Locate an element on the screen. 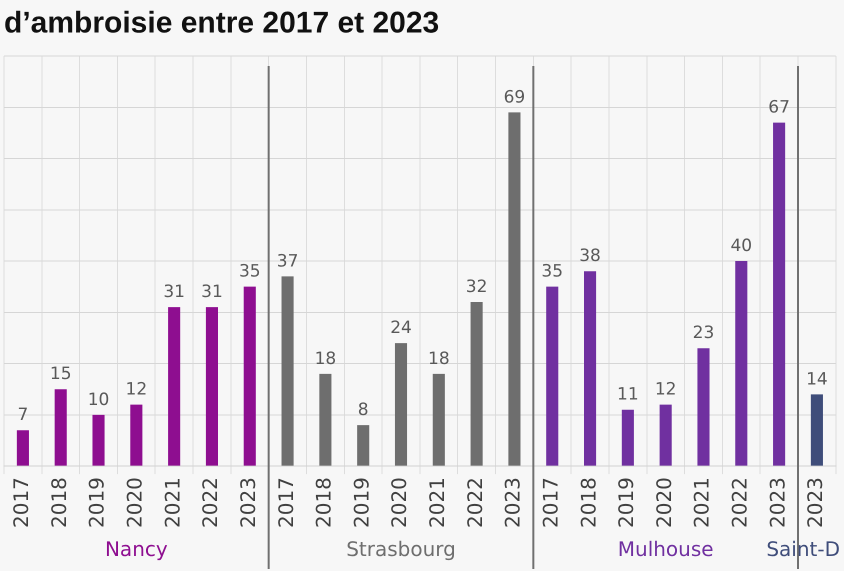  text: Mulhouse is located at coordinates (666, 549).